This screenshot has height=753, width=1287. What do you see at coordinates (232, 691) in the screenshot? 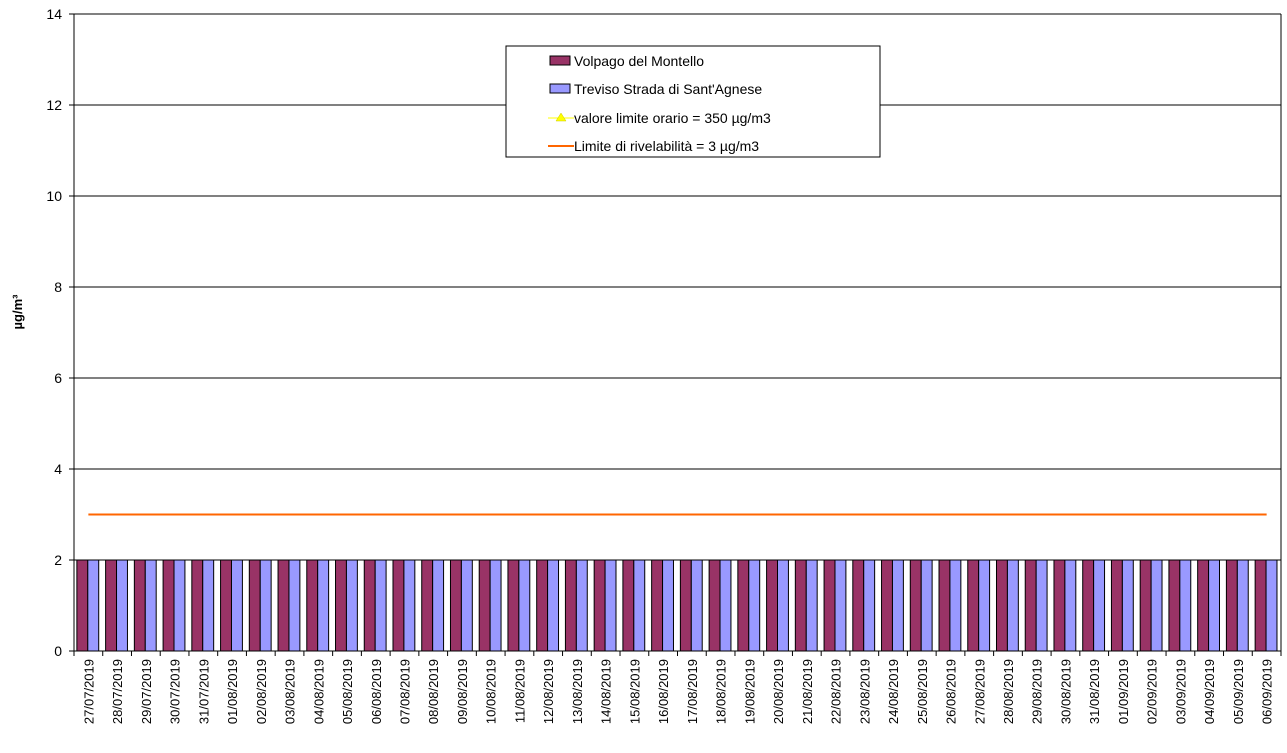
I see `x-tick-label: 01/08/2019` at bounding box center [232, 691].